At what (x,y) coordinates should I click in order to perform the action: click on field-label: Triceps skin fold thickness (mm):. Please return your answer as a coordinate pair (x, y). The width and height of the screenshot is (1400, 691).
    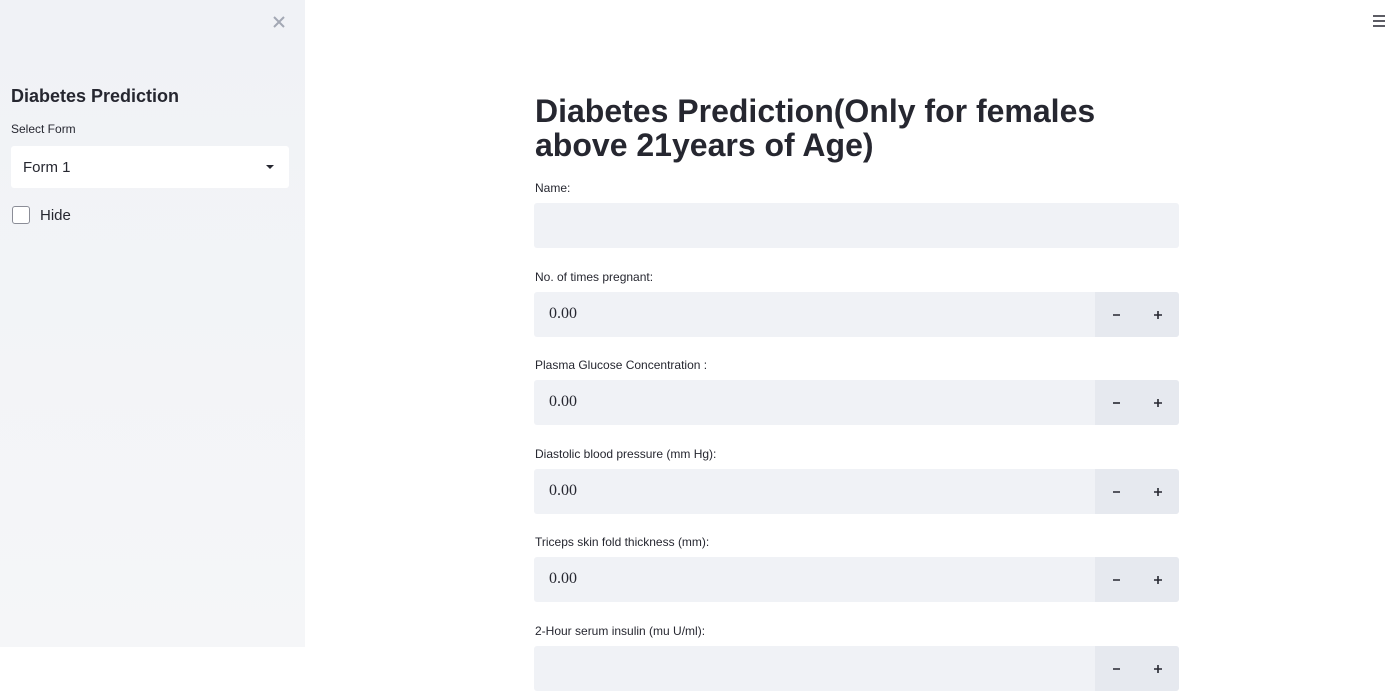
    Looking at the image, I should click on (622, 542).